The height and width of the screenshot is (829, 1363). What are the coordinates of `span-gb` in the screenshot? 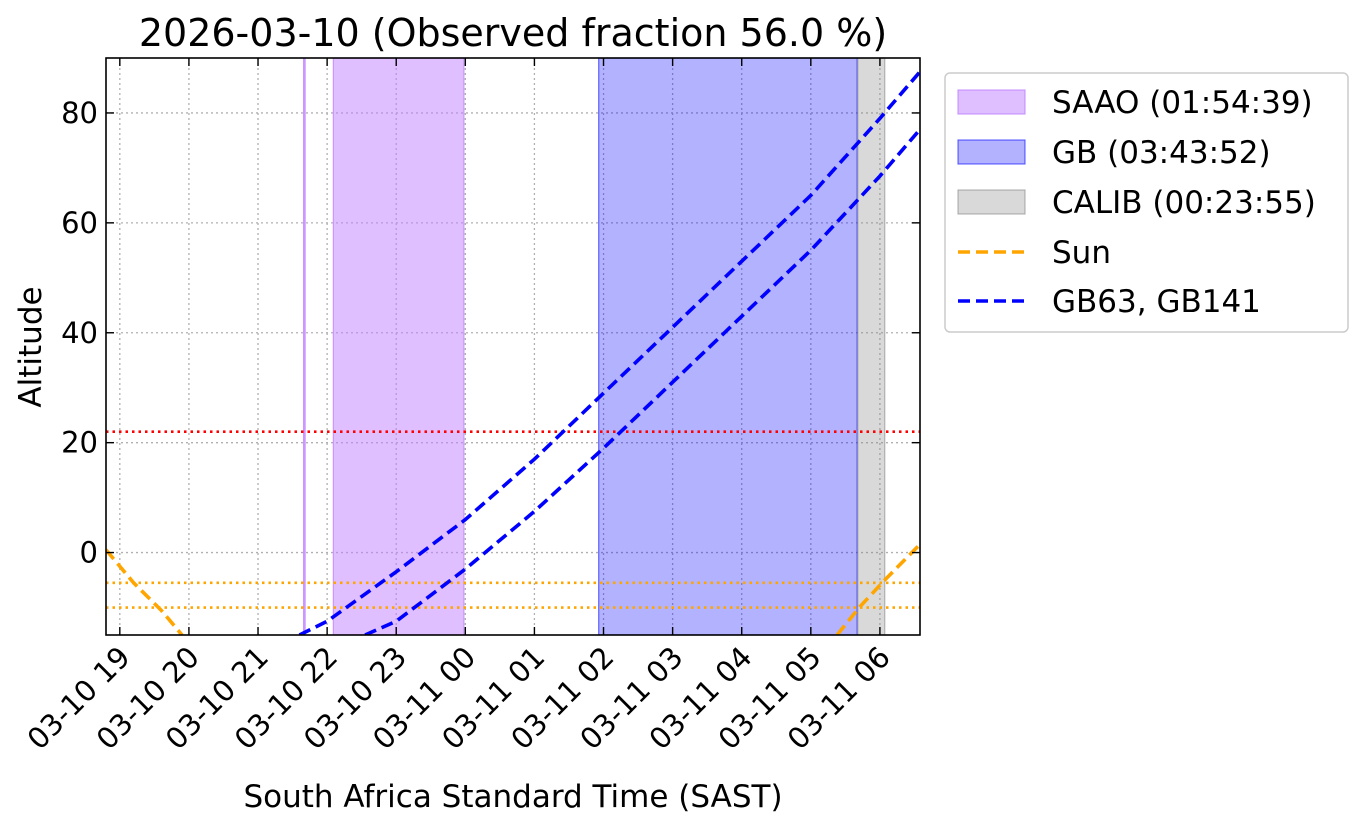 It's located at (728, 346).